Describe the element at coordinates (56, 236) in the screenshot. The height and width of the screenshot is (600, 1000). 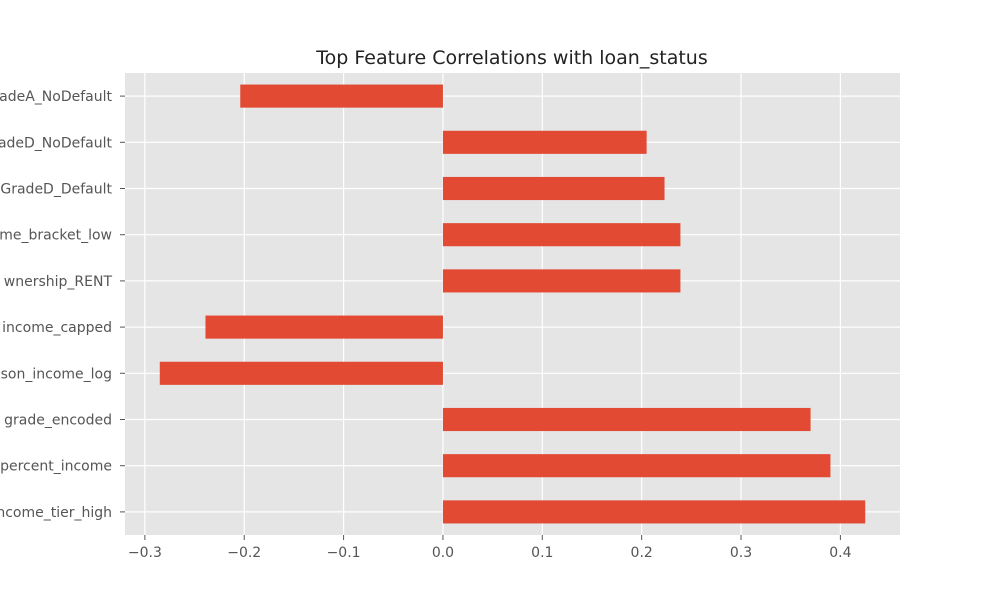
I see `category-label: me_bracket_low` at that location.